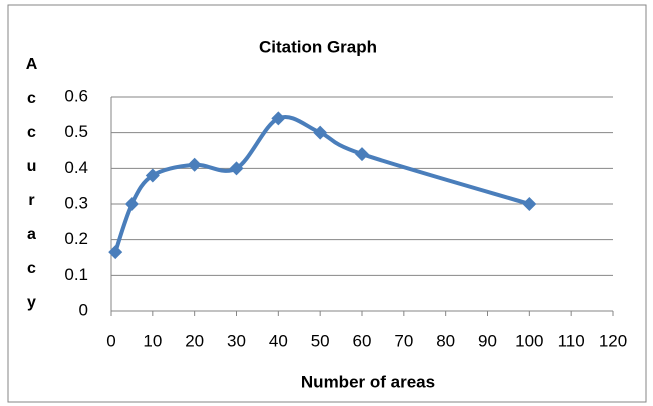  I want to click on y-tick-label: 0, so click(83, 309).